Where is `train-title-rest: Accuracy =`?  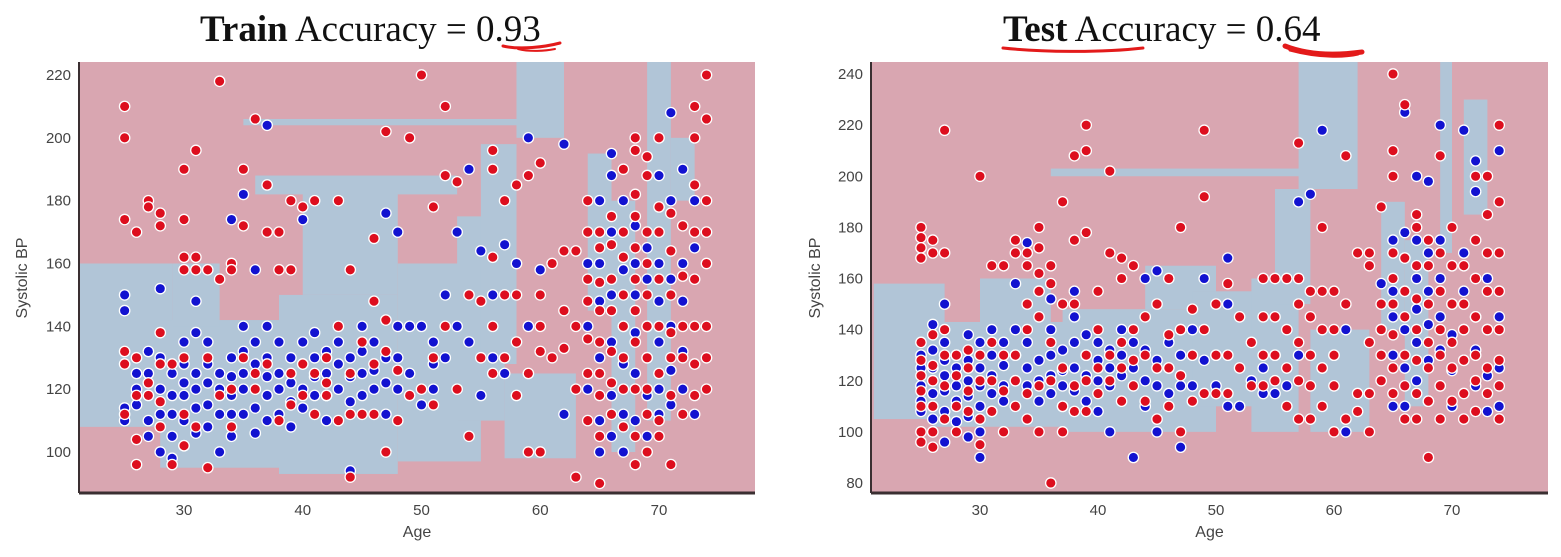
train-title-rest: Accuracy = is located at coordinates (385, 29).